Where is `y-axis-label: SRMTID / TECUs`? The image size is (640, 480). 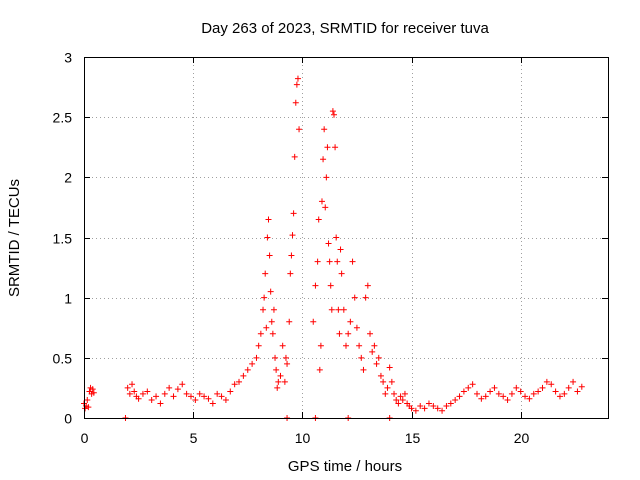 y-axis-label: SRMTID / TECUs is located at coordinates (14, 238).